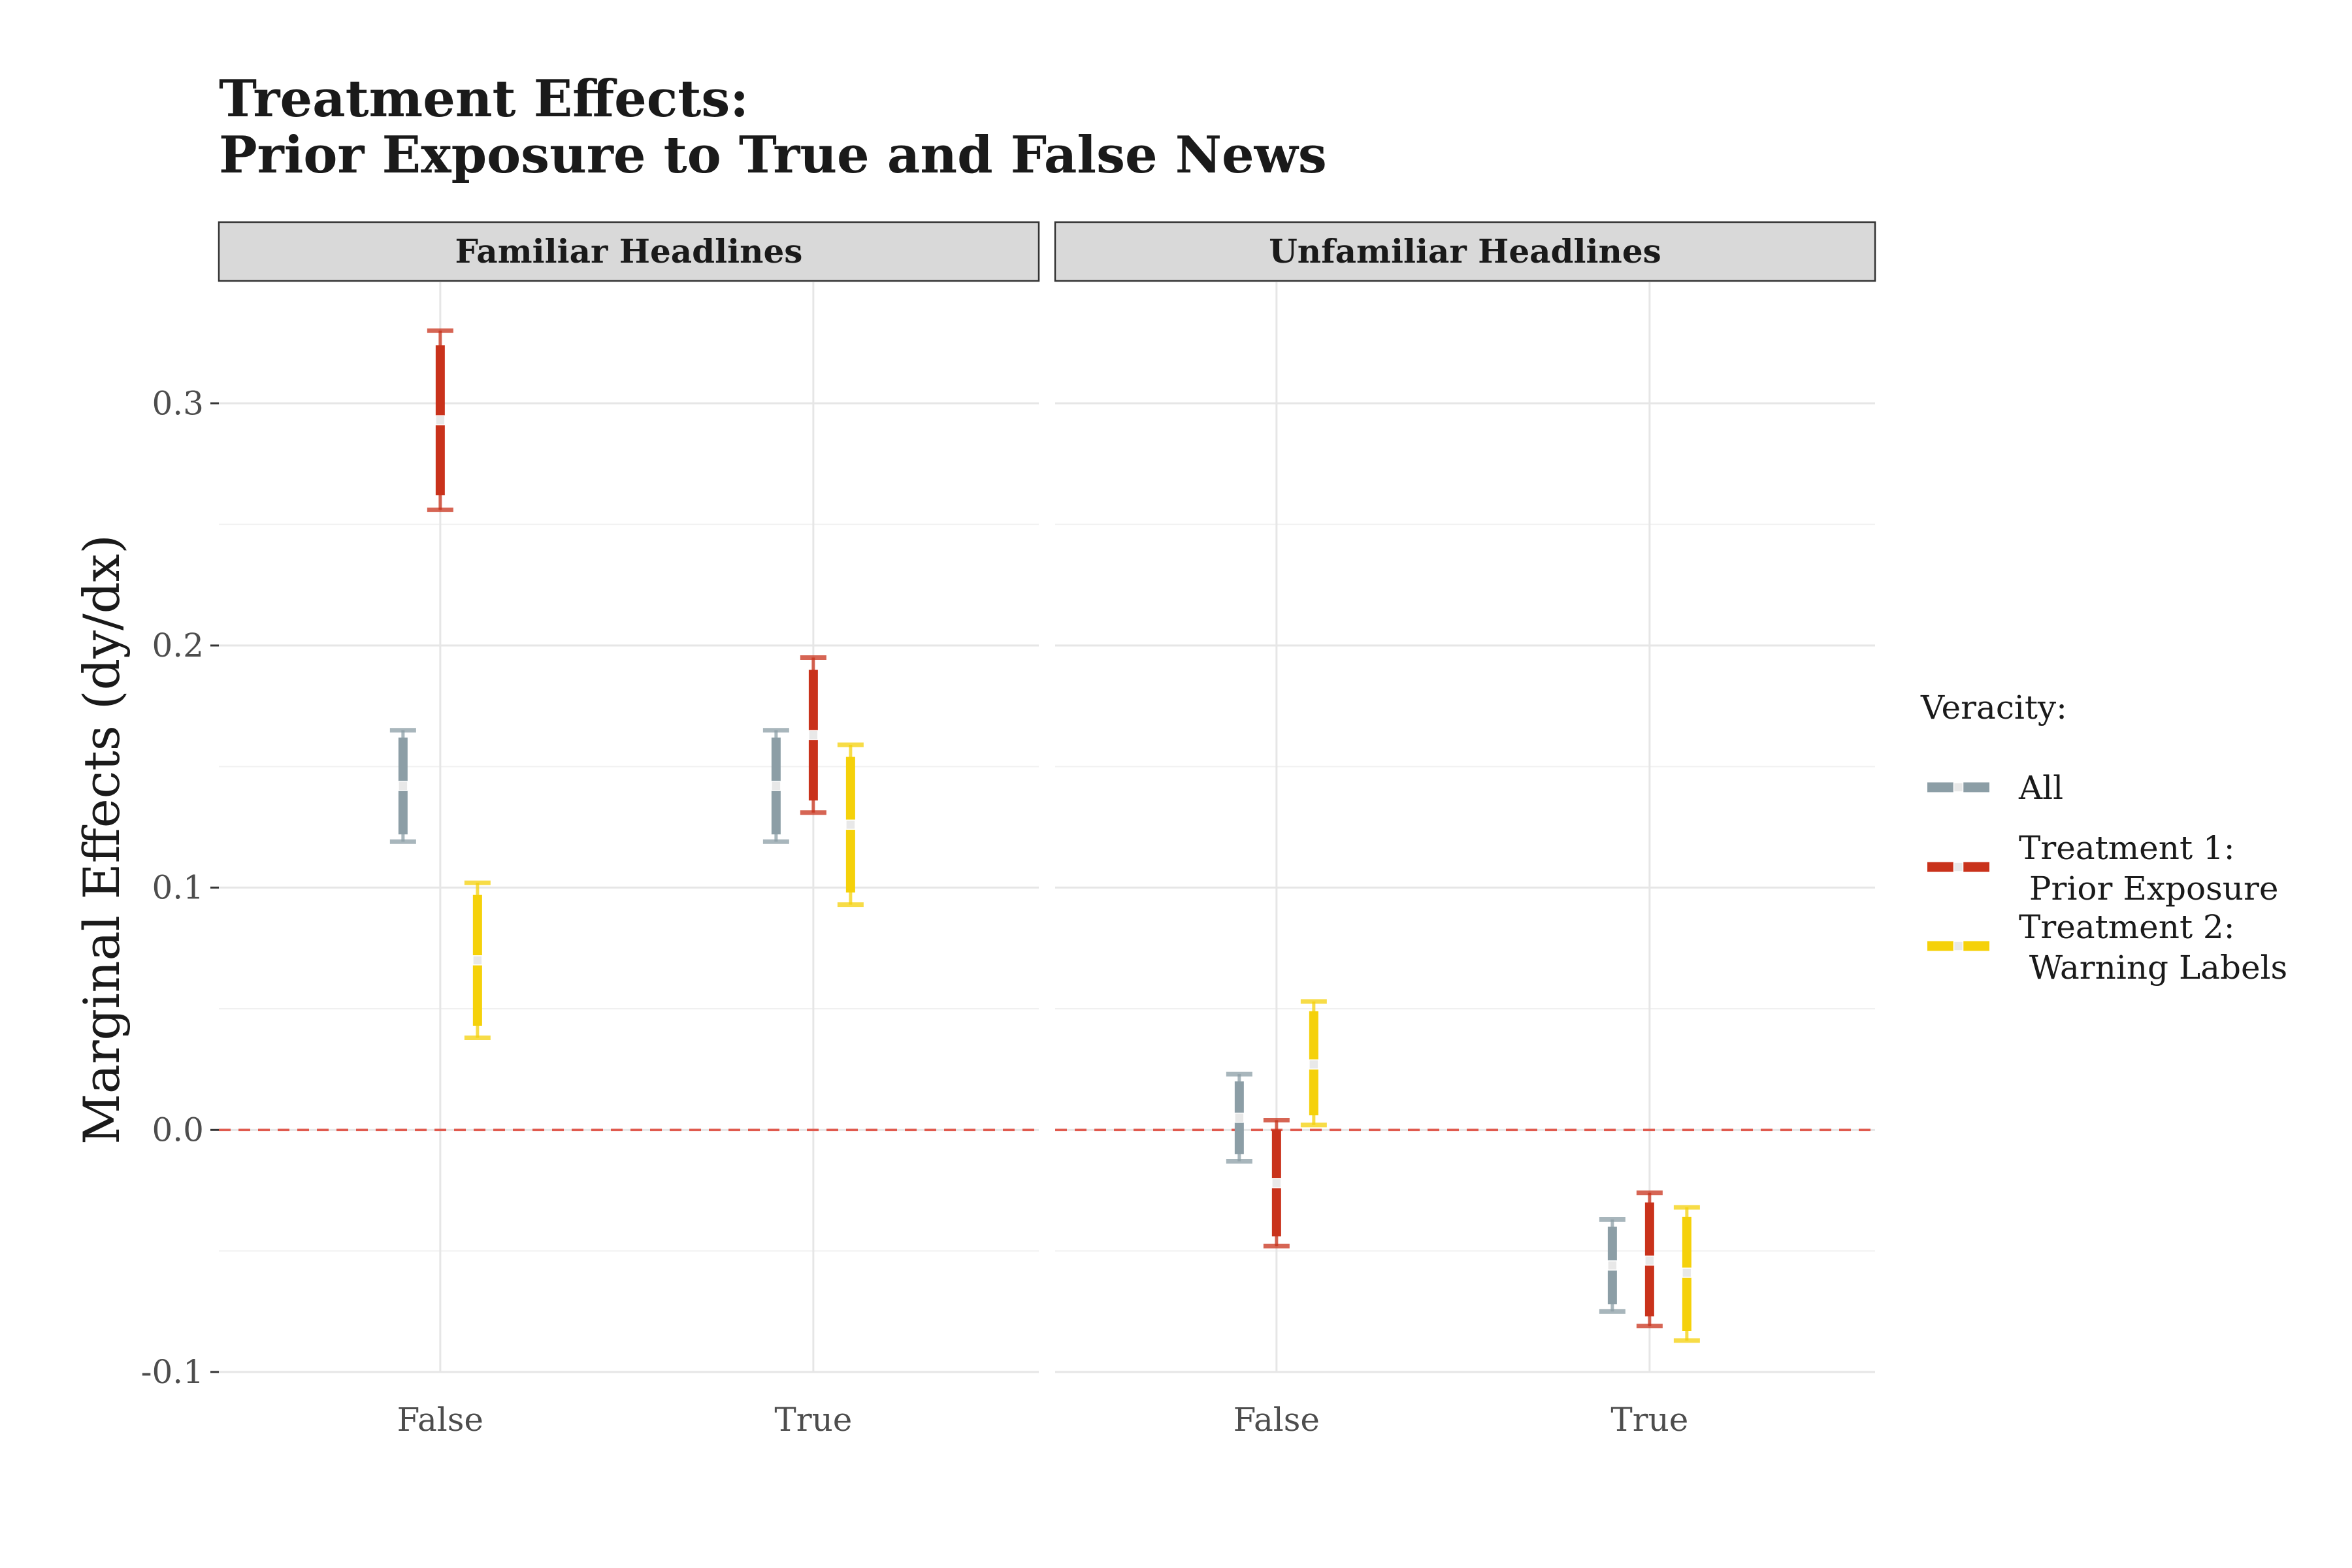 The width and height of the screenshot is (2352, 1568). I want to click on legend-entry-all: All, so click(1995, 788).